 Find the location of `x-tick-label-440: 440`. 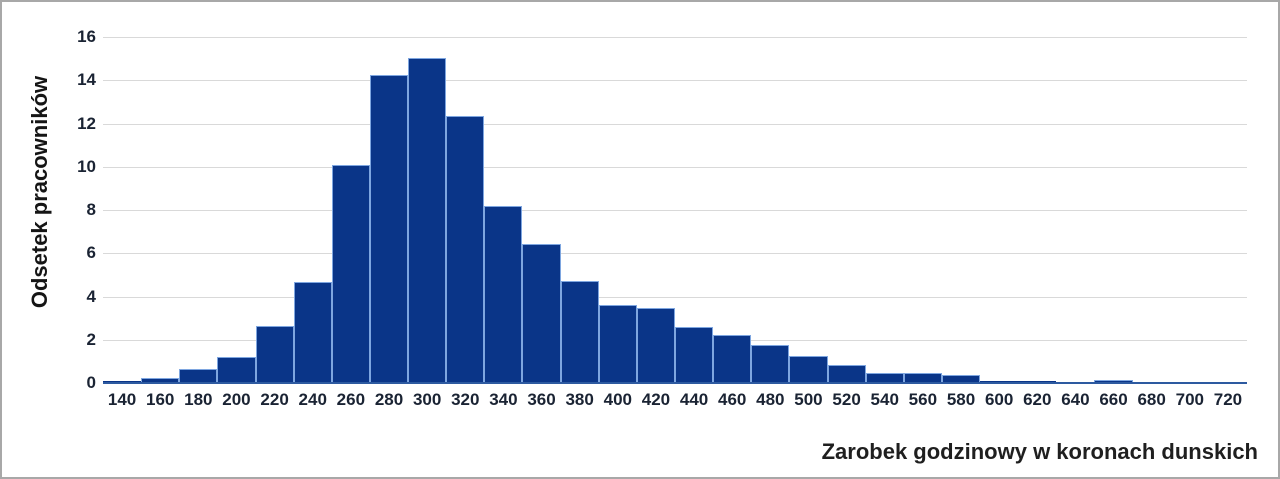

x-tick-label-440: 440 is located at coordinates (694, 399).